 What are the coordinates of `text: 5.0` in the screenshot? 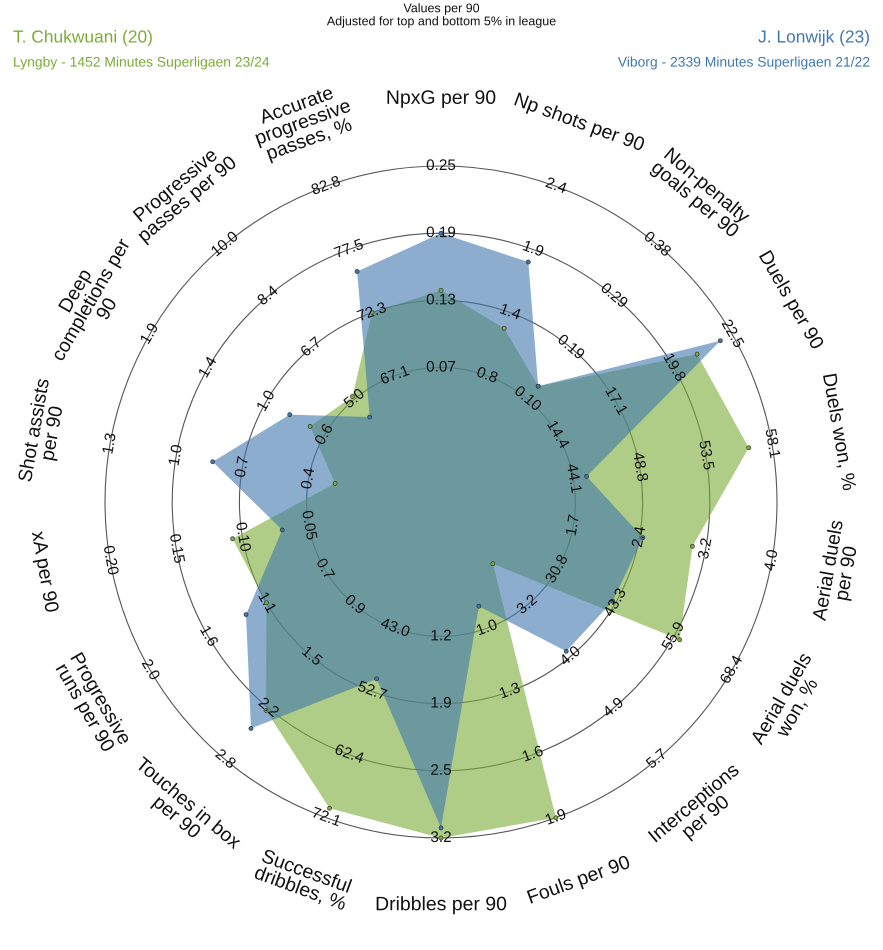 It's located at (353, 398).